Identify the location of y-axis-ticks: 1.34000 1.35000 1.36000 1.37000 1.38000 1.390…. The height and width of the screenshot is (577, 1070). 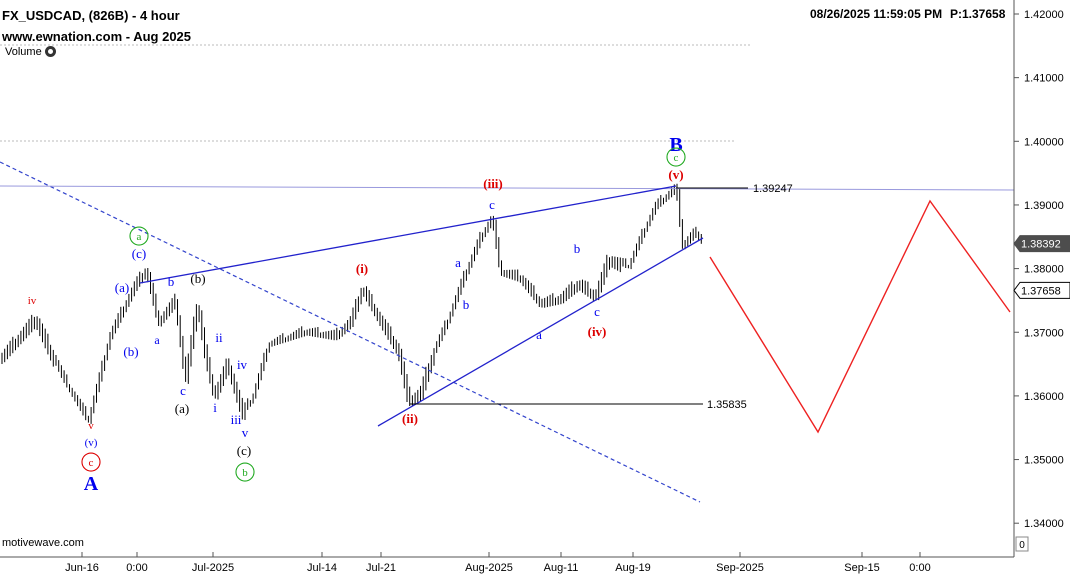
(1039, 269).